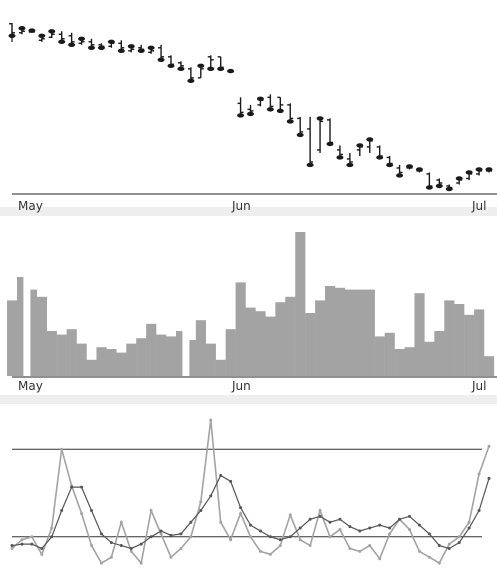 This screenshot has height=569, width=497. What do you see at coordinates (30, 206) in the screenshot?
I see `price-x-tick-label: May` at bounding box center [30, 206].